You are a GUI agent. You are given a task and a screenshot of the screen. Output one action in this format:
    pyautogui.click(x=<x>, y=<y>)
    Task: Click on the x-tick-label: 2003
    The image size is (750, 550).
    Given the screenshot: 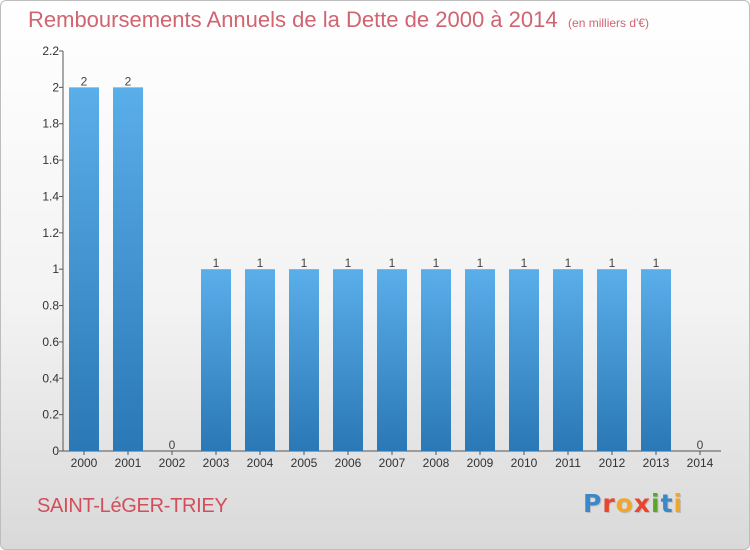 What is the action you would take?
    pyautogui.click(x=216, y=463)
    